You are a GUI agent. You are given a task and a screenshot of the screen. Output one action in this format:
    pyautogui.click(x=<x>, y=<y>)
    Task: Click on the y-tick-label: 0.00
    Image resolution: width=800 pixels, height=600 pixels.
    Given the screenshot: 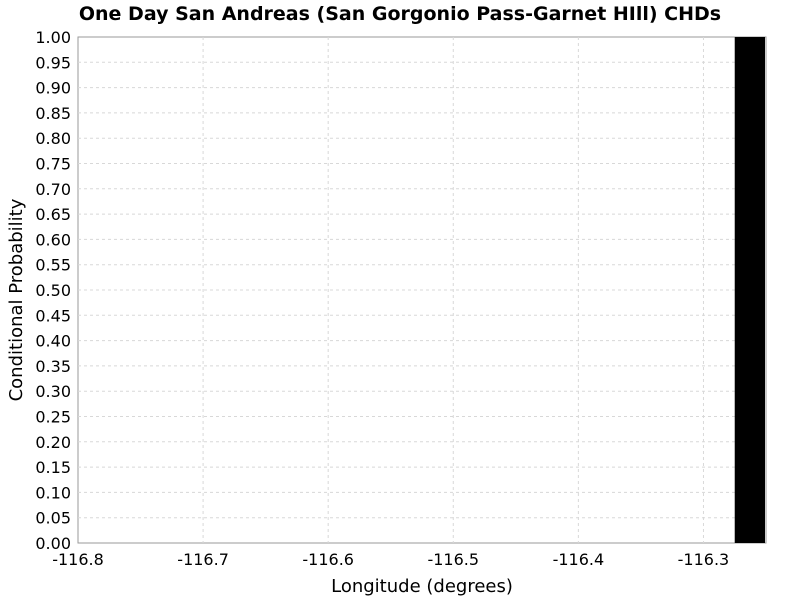 What is the action you would take?
    pyautogui.click(x=53, y=543)
    